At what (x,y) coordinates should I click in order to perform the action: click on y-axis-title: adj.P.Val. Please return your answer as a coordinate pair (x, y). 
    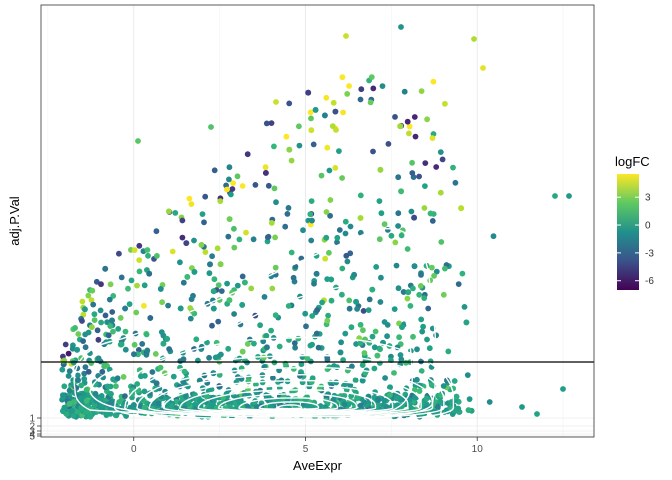
    Looking at the image, I should click on (14, 221).